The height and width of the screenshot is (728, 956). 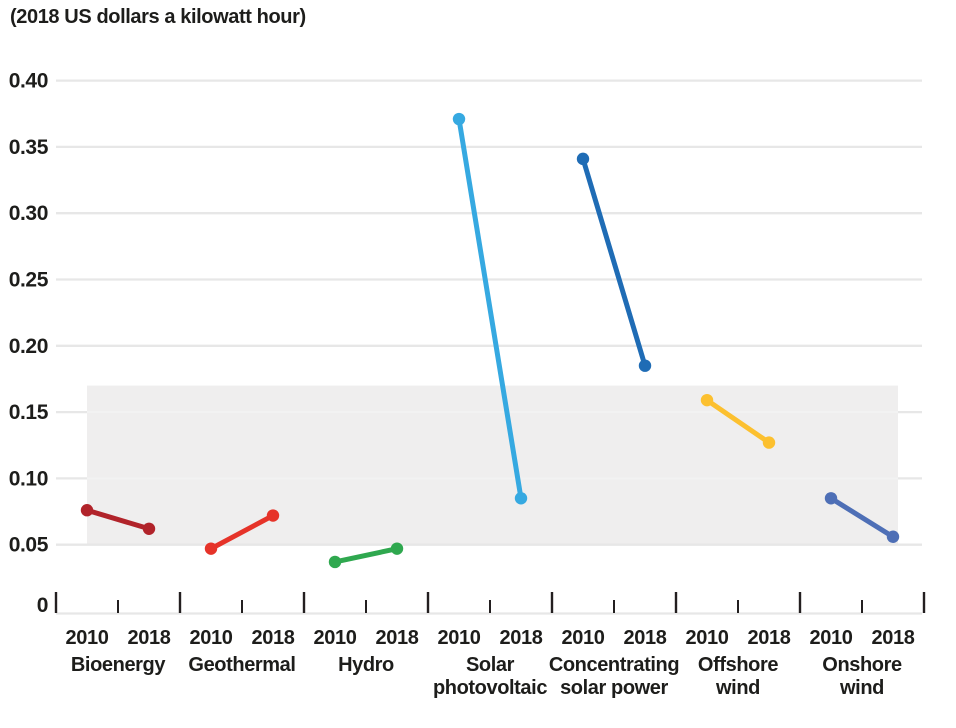 What do you see at coordinates (28, 346) in the screenshot?
I see `y-axis-label: 0.20` at bounding box center [28, 346].